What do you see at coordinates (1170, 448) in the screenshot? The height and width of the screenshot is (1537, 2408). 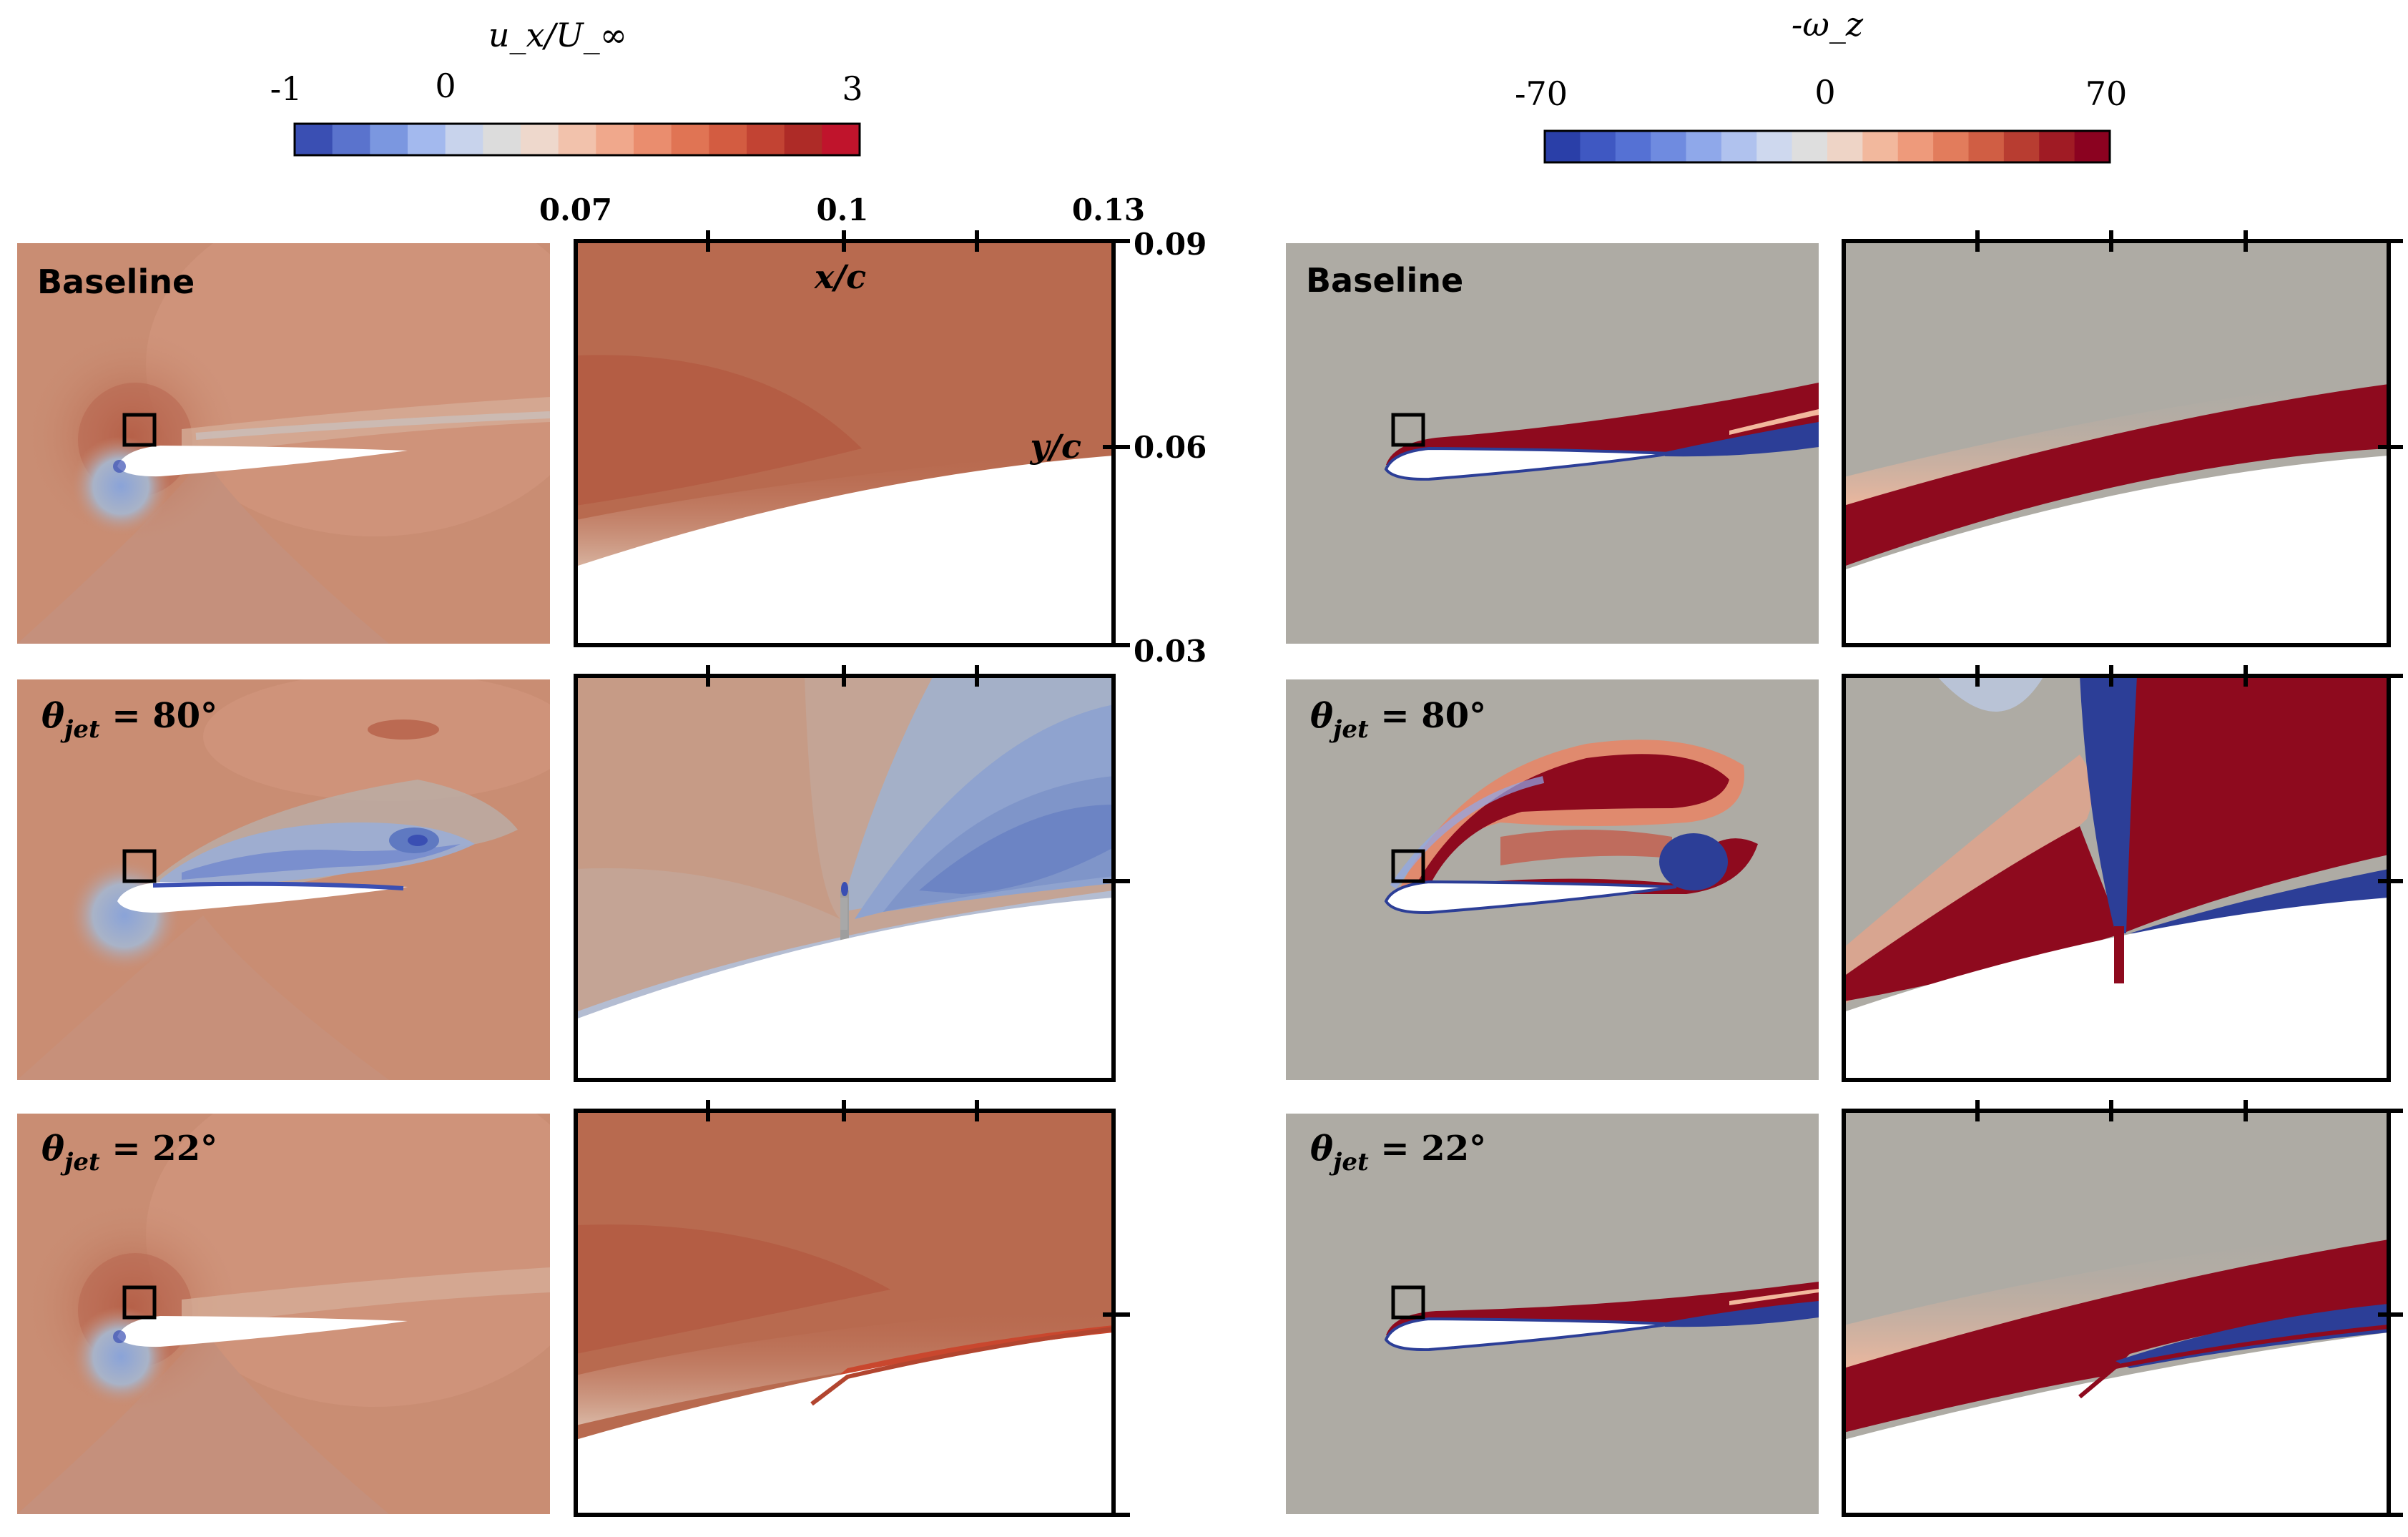 I see `y-tick-label-0.06: 0.06` at bounding box center [1170, 448].